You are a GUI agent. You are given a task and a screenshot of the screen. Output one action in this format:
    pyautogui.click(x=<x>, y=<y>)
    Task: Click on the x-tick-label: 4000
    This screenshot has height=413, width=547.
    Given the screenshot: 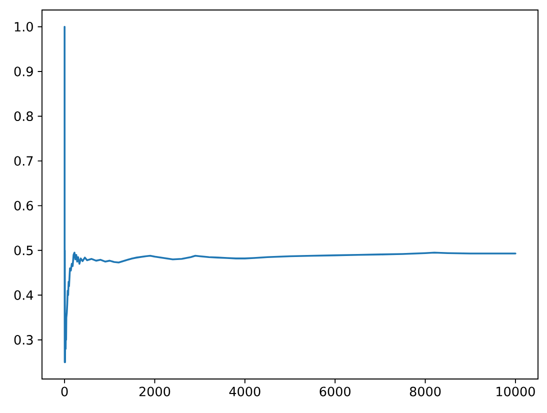 What is the action you would take?
    pyautogui.click(x=244, y=391)
    